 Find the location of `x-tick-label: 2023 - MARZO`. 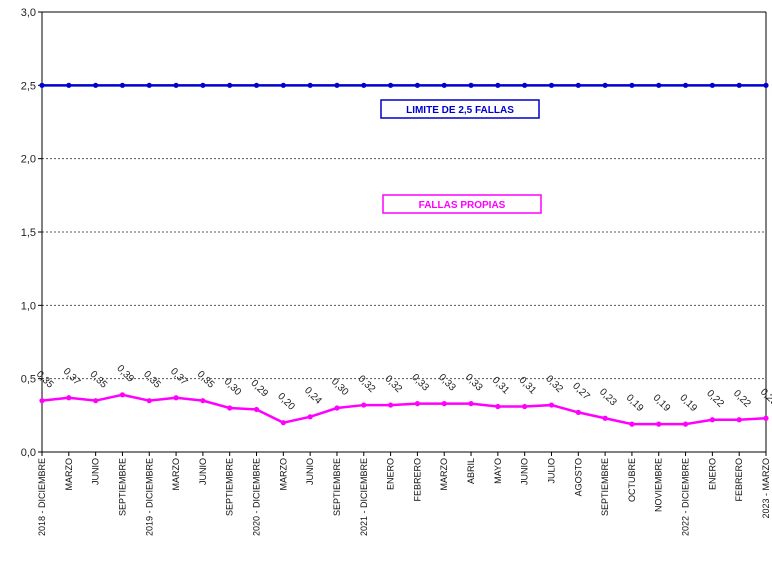

x-tick-label: 2023 - MARZO is located at coordinates (766, 488).